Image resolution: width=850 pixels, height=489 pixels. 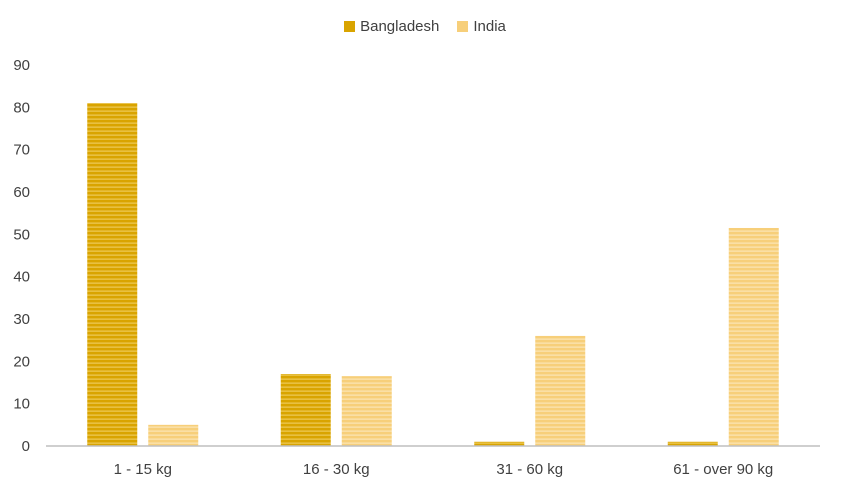 What do you see at coordinates (26, 446) in the screenshot?
I see `y-tick-label: 0` at bounding box center [26, 446].